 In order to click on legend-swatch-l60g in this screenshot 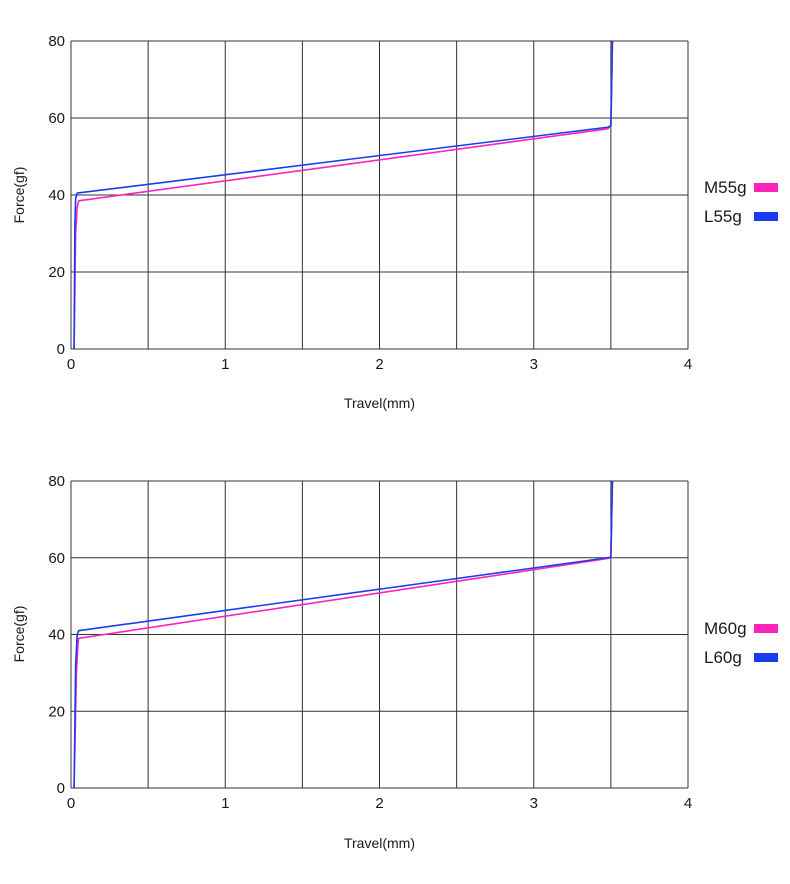, I will do `click(766, 657)`.